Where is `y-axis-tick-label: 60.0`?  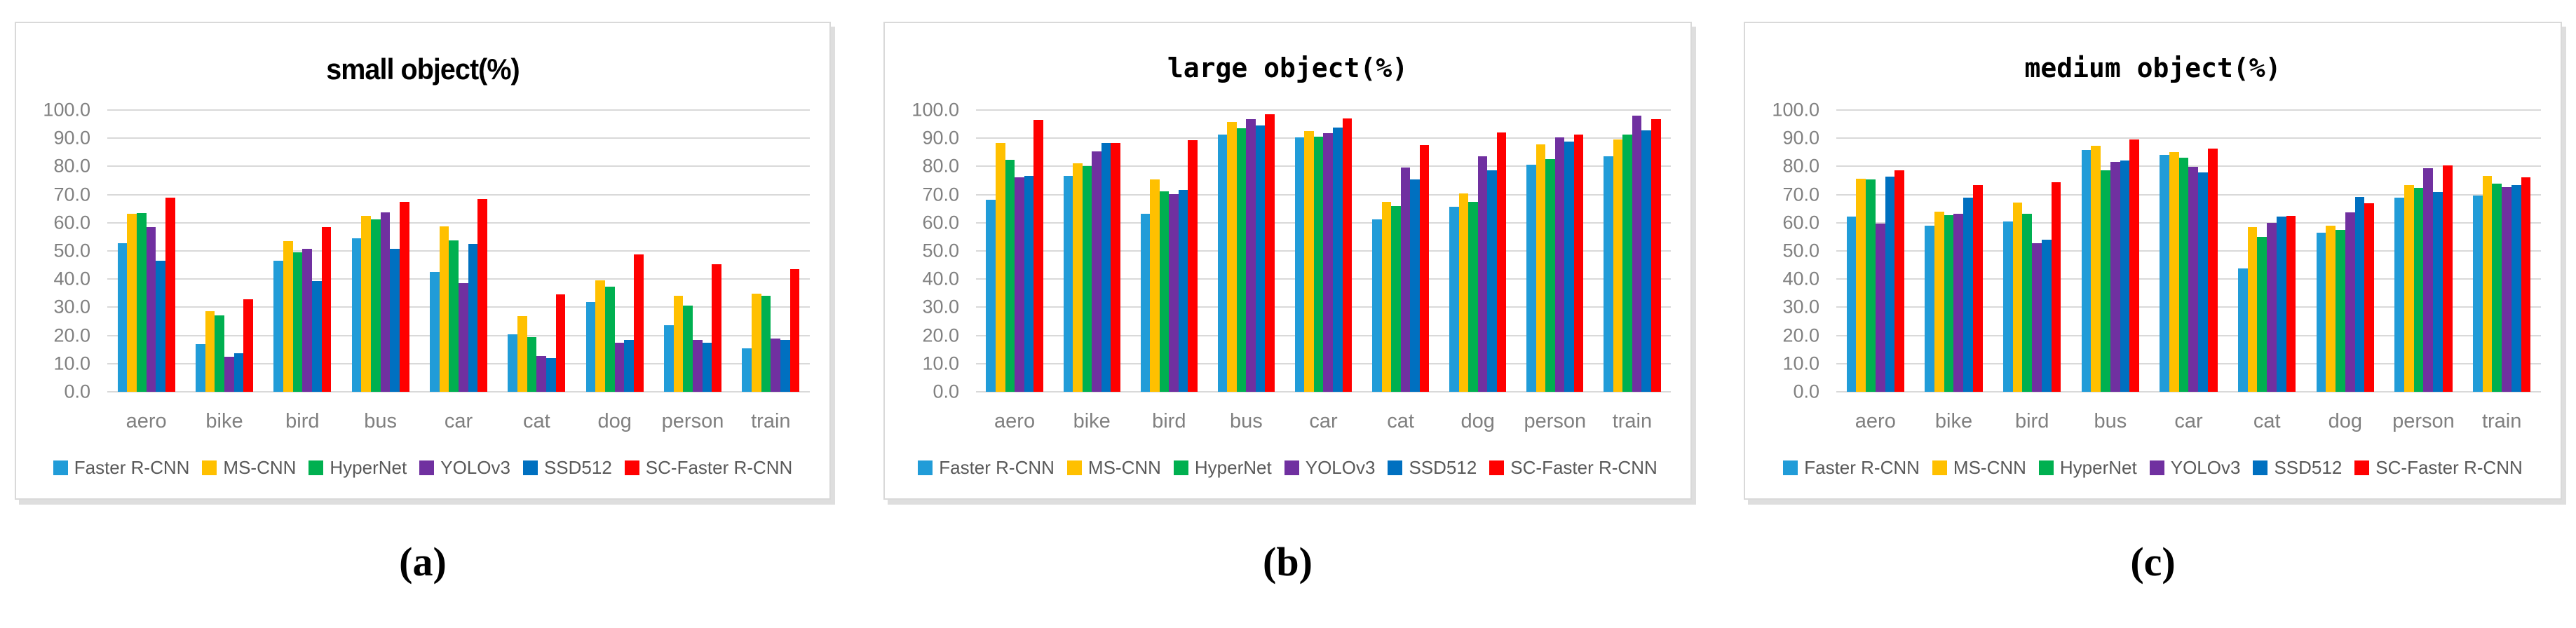
y-axis-tick-label: 60.0 is located at coordinates (1800, 222).